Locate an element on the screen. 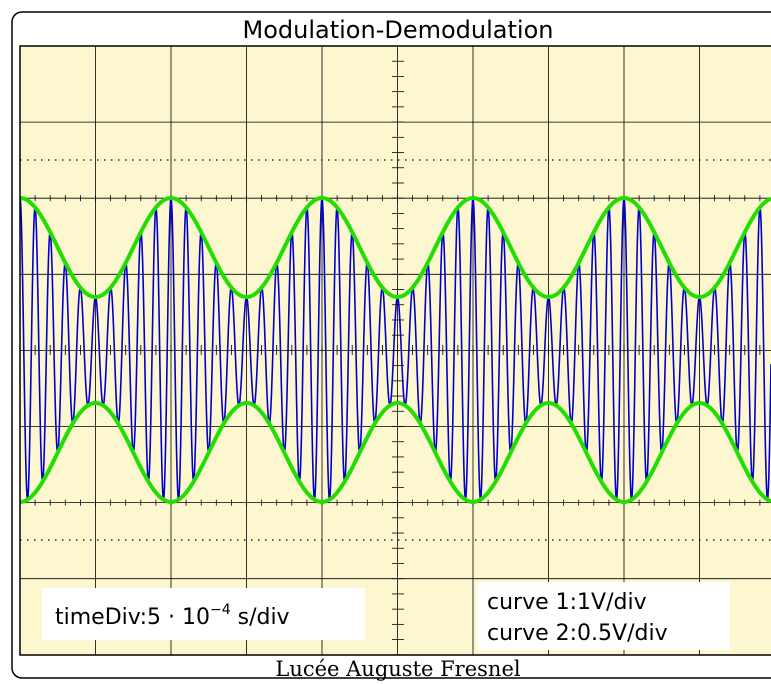 The width and height of the screenshot is (771, 684). title: Modulation-Demodulation is located at coordinates (398, 30).